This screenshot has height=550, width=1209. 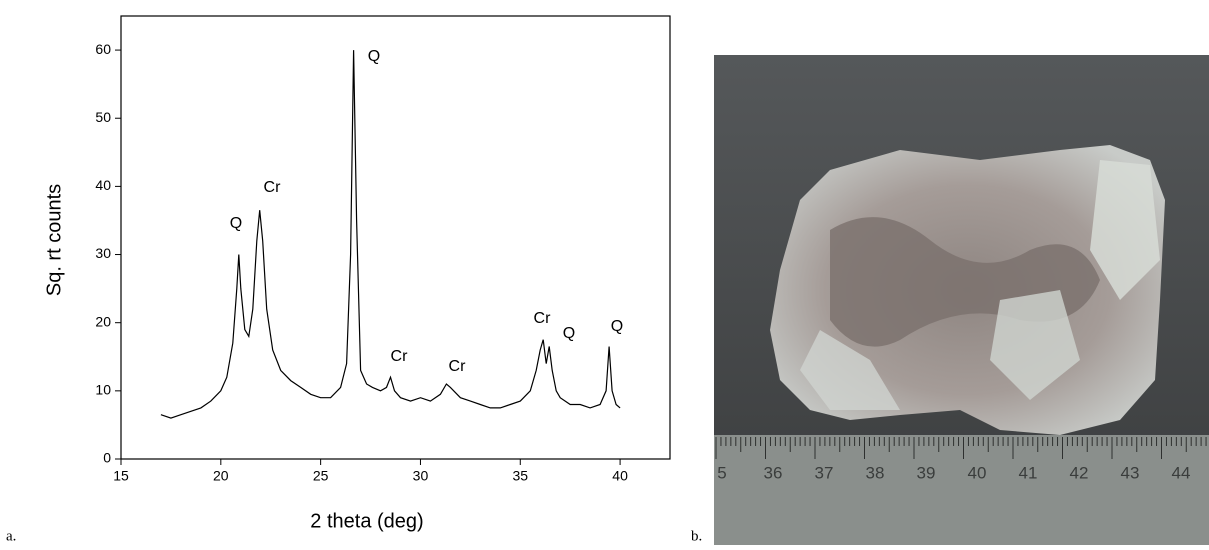 What do you see at coordinates (696, 536) in the screenshot?
I see `panel-label: b.` at bounding box center [696, 536].